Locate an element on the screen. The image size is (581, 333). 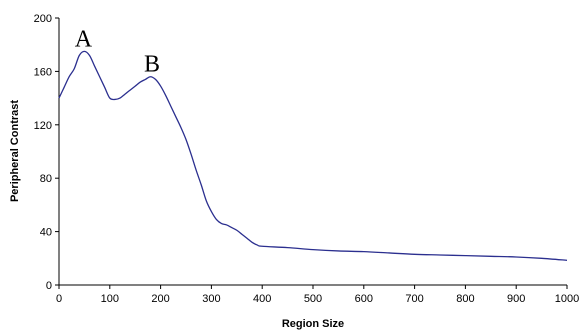
y-tick-label: 160 is located at coordinates (43, 72).